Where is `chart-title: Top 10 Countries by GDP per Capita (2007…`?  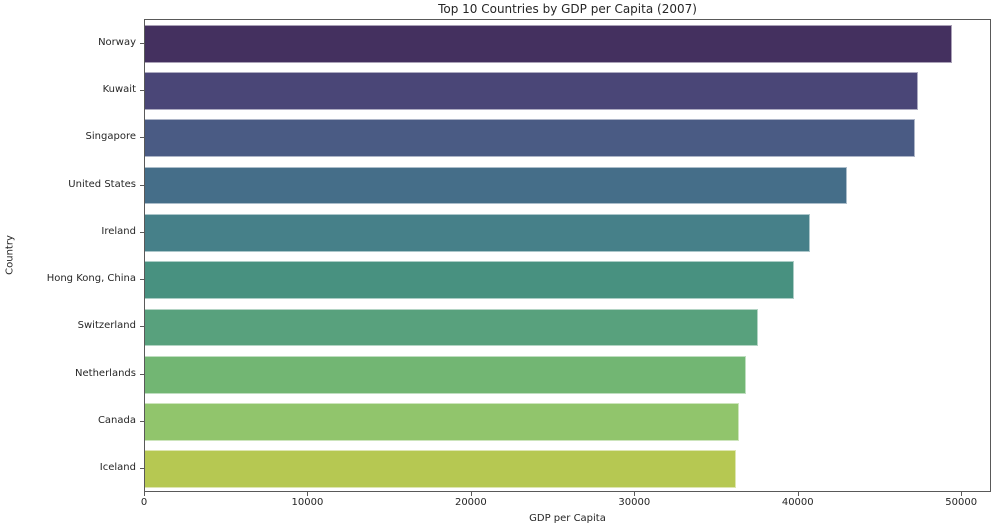 chart-title: Top 10 Countries by GDP per Capita (2007… is located at coordinates (567, 9).